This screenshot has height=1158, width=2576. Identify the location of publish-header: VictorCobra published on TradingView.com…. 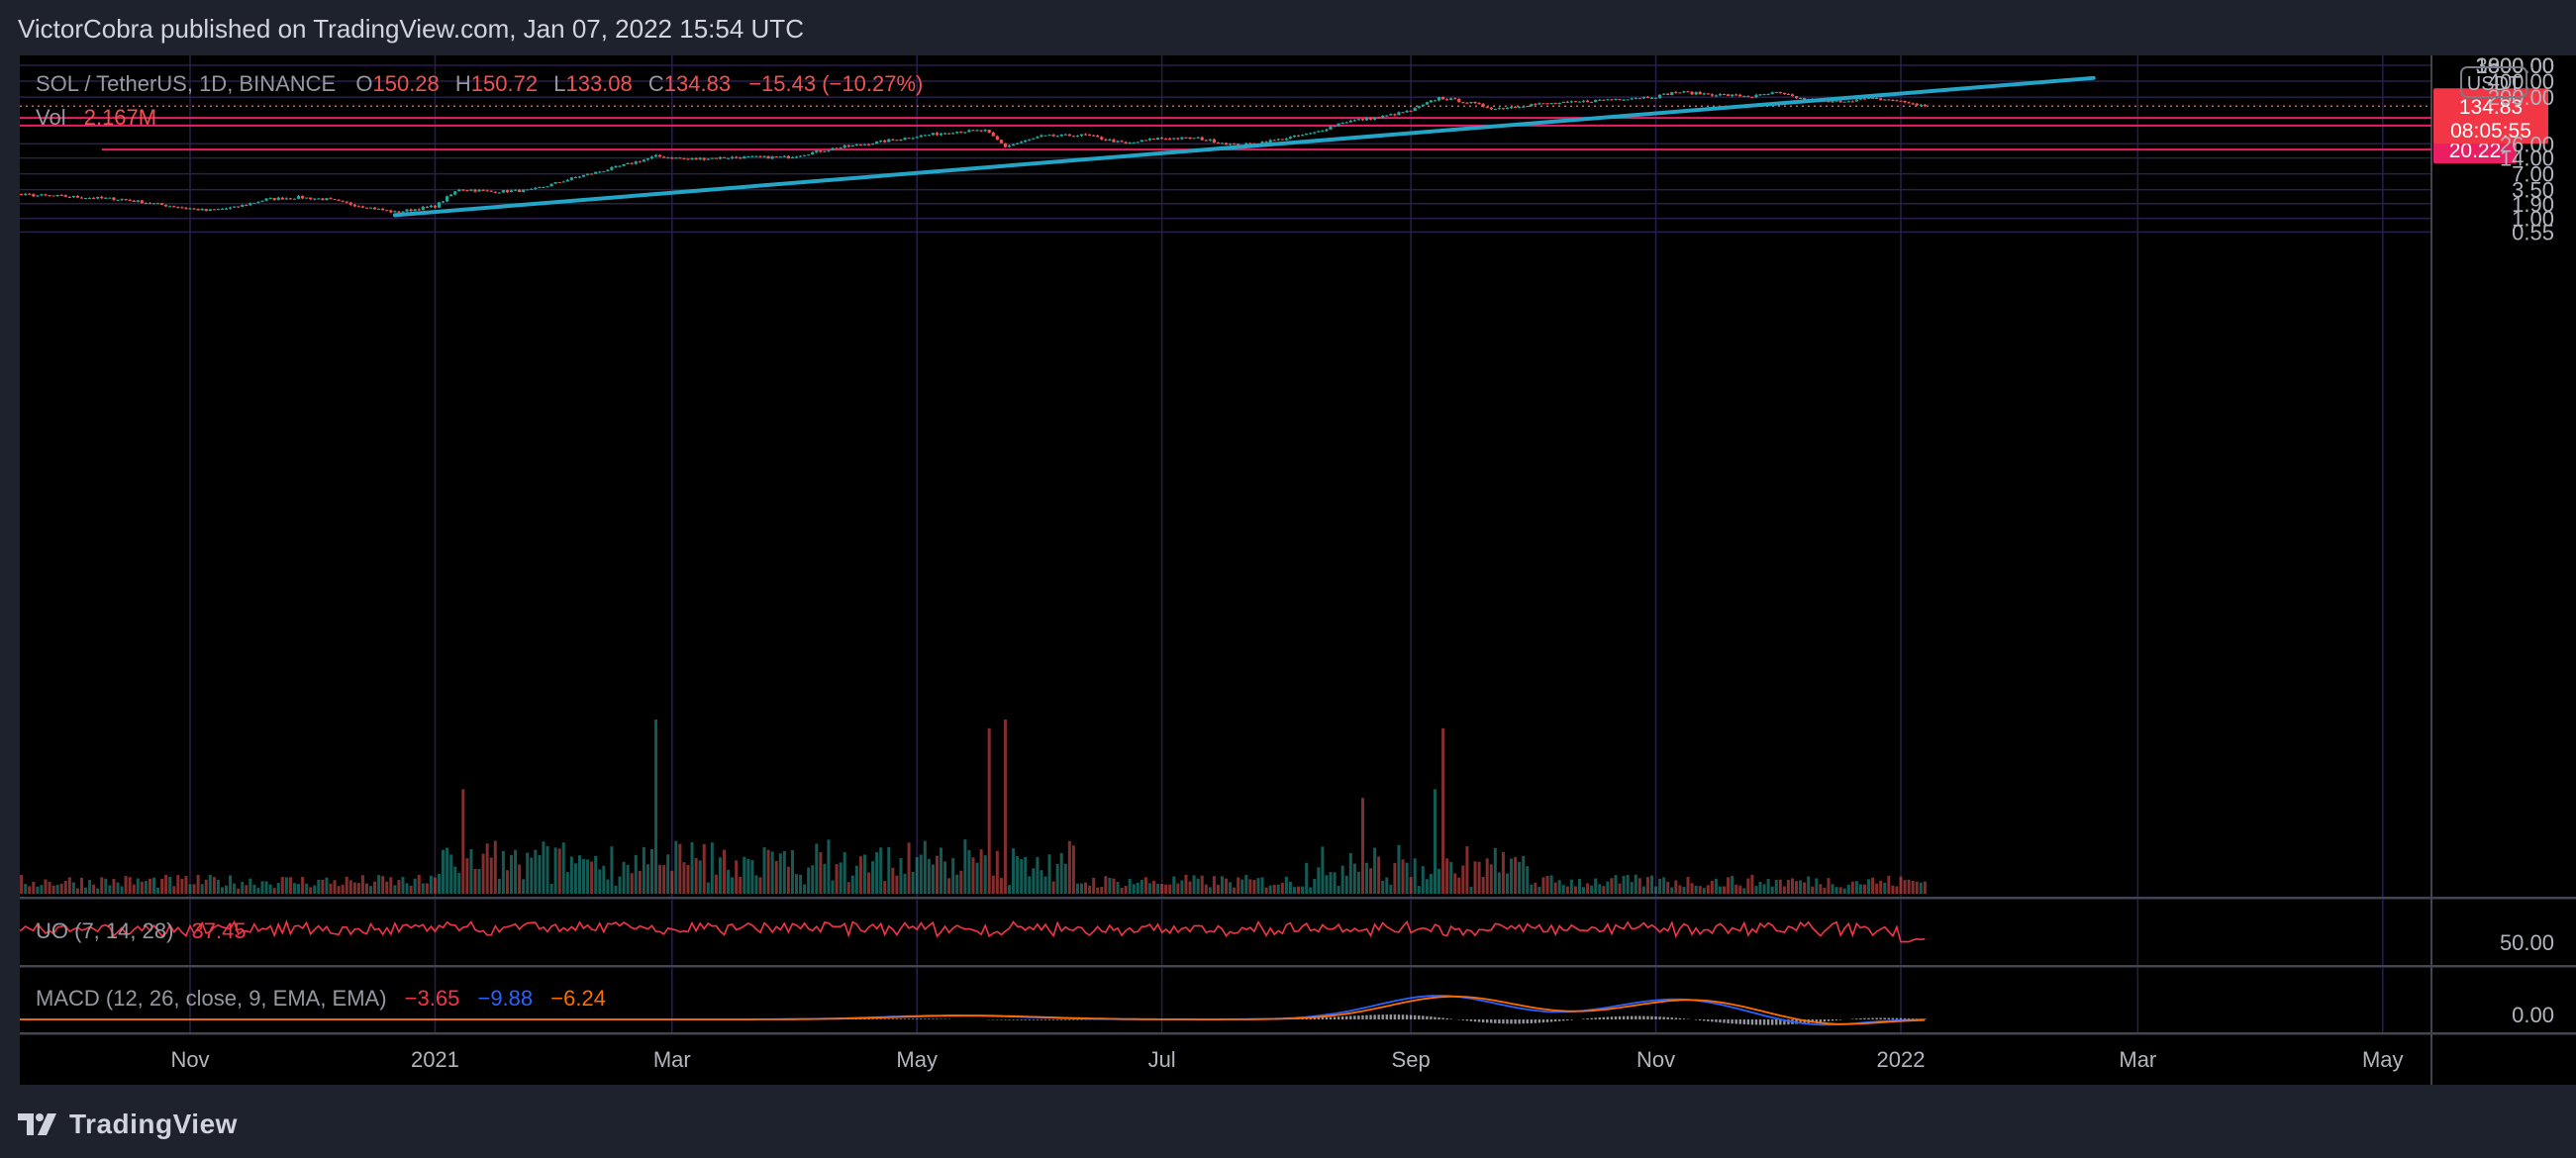
(411, 29).